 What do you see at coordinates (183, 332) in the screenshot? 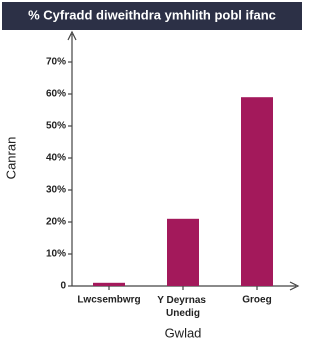
I see `x-axis-label: Gwlad` at bounding box center [183, 332].